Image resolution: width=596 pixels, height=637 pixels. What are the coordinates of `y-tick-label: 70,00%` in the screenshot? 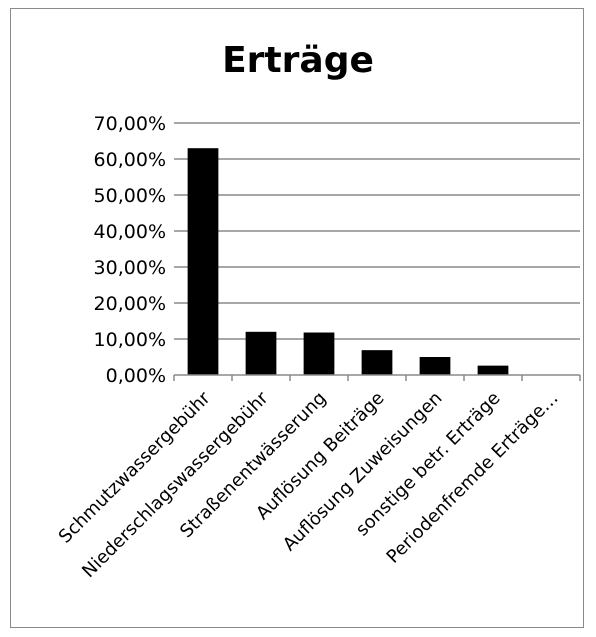 It's located at (130, 124).